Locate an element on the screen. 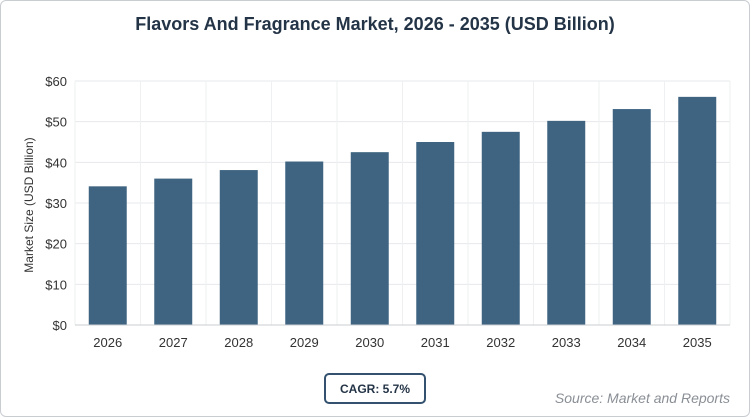 The height and width of the screenshot is (417, 750). x-tick-label: 2027 is located at coordinates (173, 342).